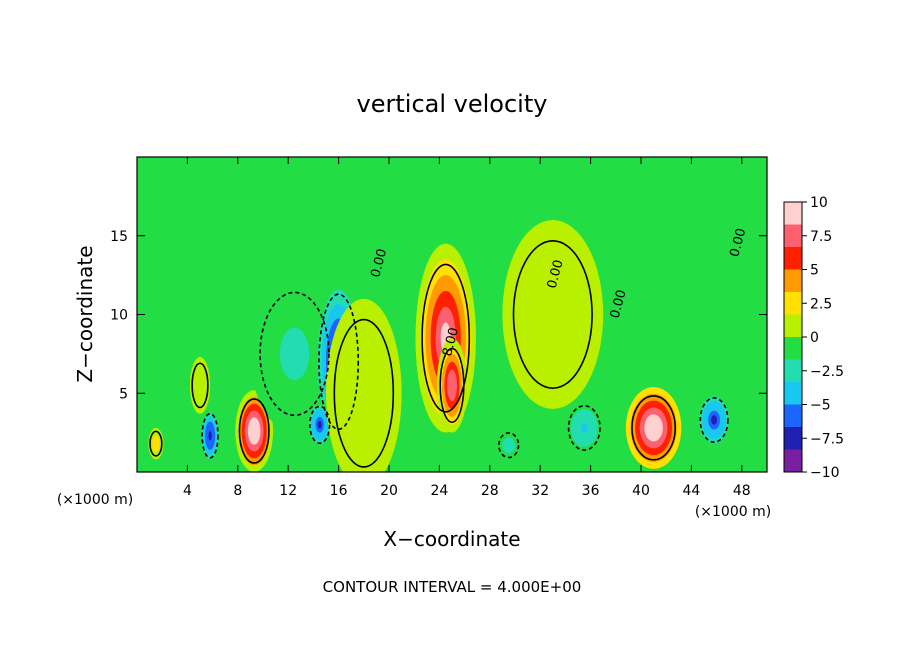 This screenshot has height=654, width=904. Describe the element at coordinates (556, 274) in the screenshot. I see `contour-label-2: 0.00` at that location.